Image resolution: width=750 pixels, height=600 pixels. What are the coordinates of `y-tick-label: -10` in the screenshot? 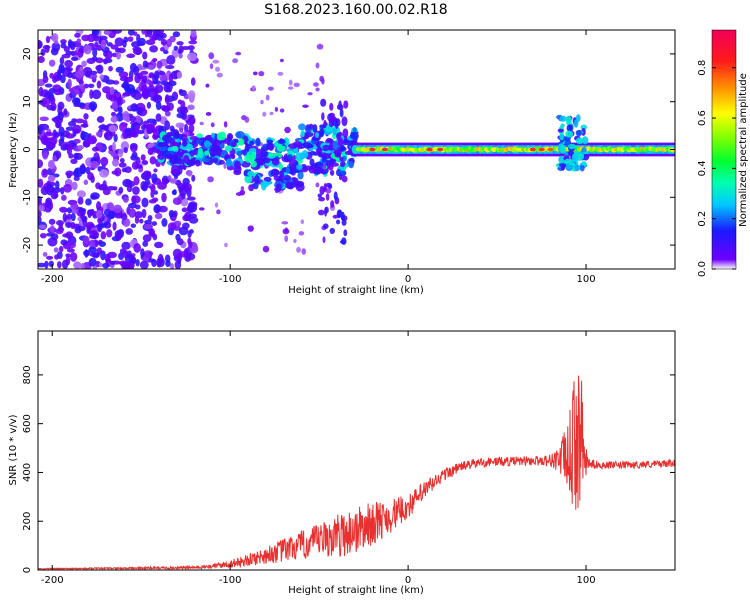 It's located at (27, 197).